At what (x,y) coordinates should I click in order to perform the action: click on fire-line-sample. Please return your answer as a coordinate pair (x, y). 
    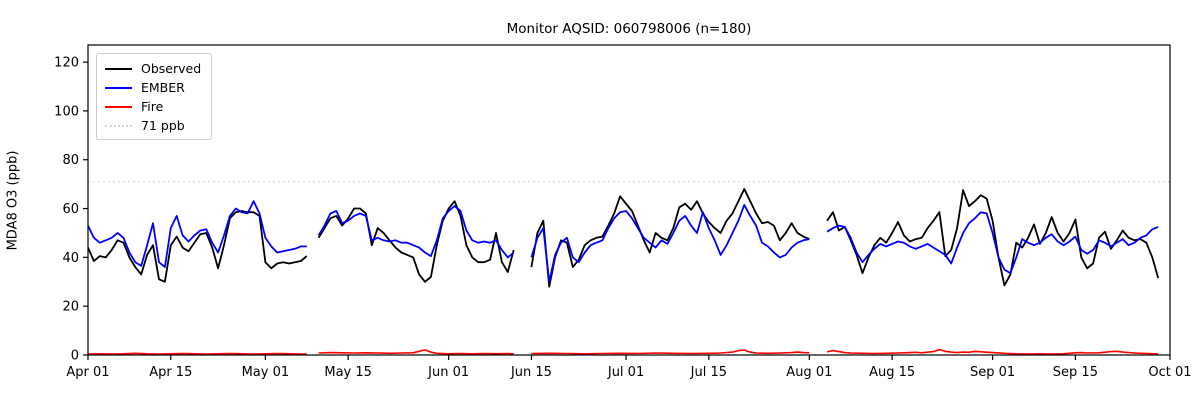
    Looking at the image, I should click on (118, 106).